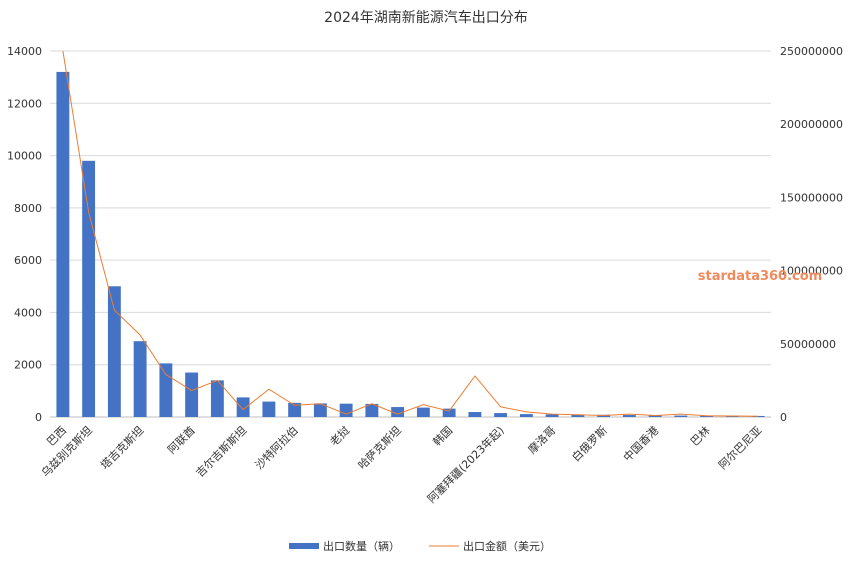 This screenshot has width=852, height=561. I want to click on right-tick-label: 50000000, so click(808, 344).